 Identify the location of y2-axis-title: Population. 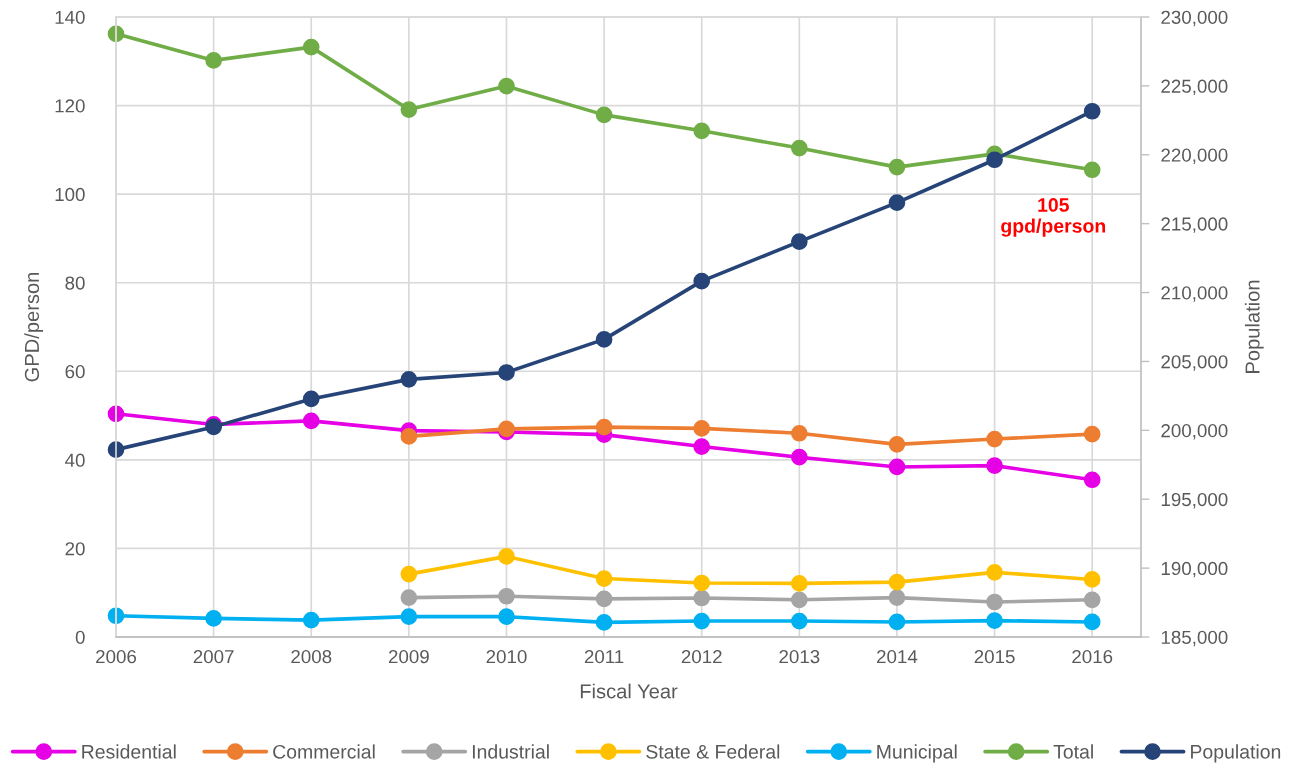
(1254, 326).